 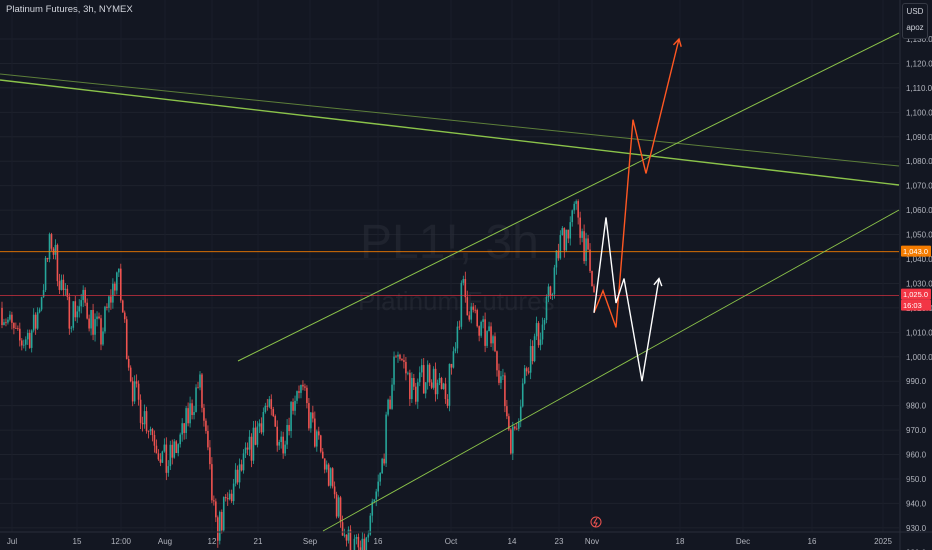 What do you see at coordinates (919, 186) in the screenshot?
I see `price-tick-label: 1,070.0` at bounding box center [919, 186].